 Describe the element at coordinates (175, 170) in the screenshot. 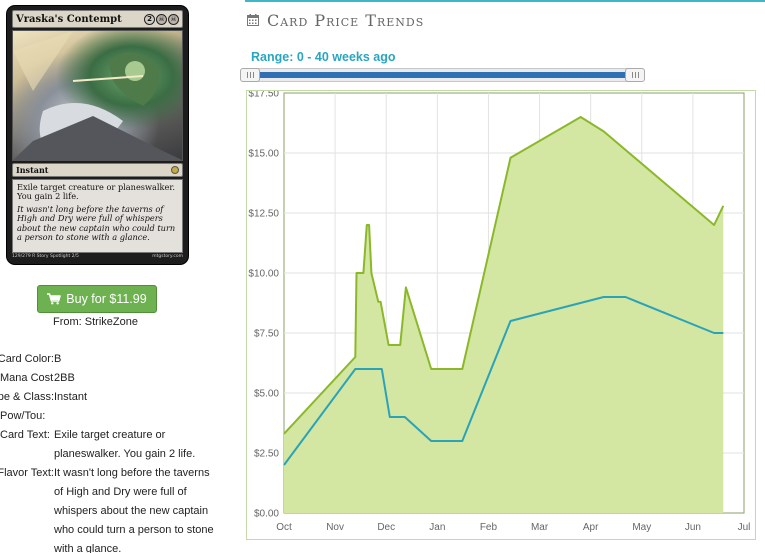

I see `set-symbol-icon` at that location.